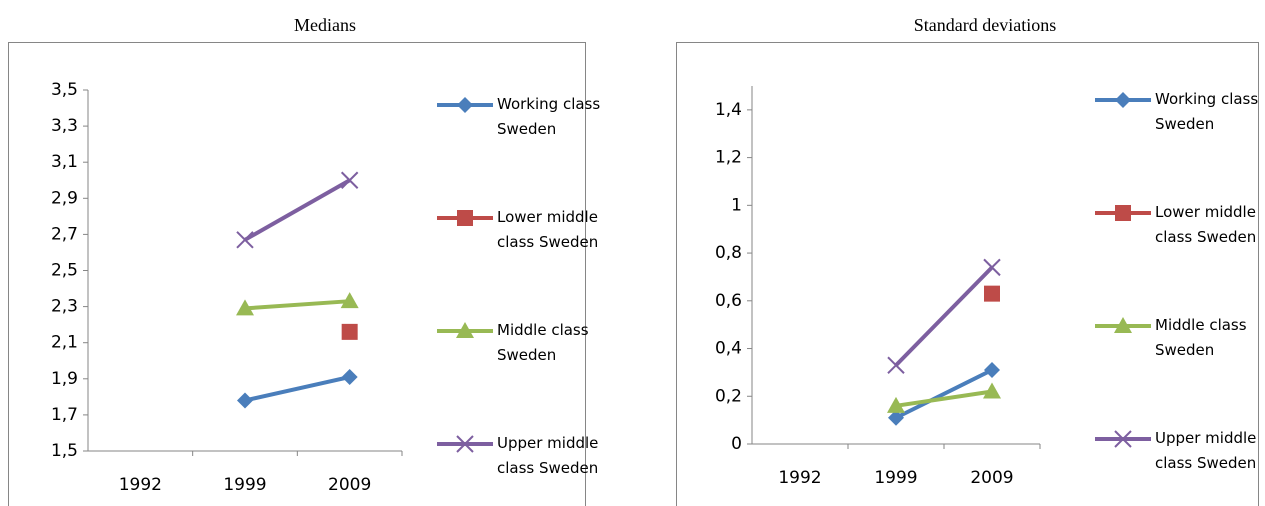  Describe the element at coordinates (736, 444) in the screenshot. I see `y-tick-label: 0` at that location.